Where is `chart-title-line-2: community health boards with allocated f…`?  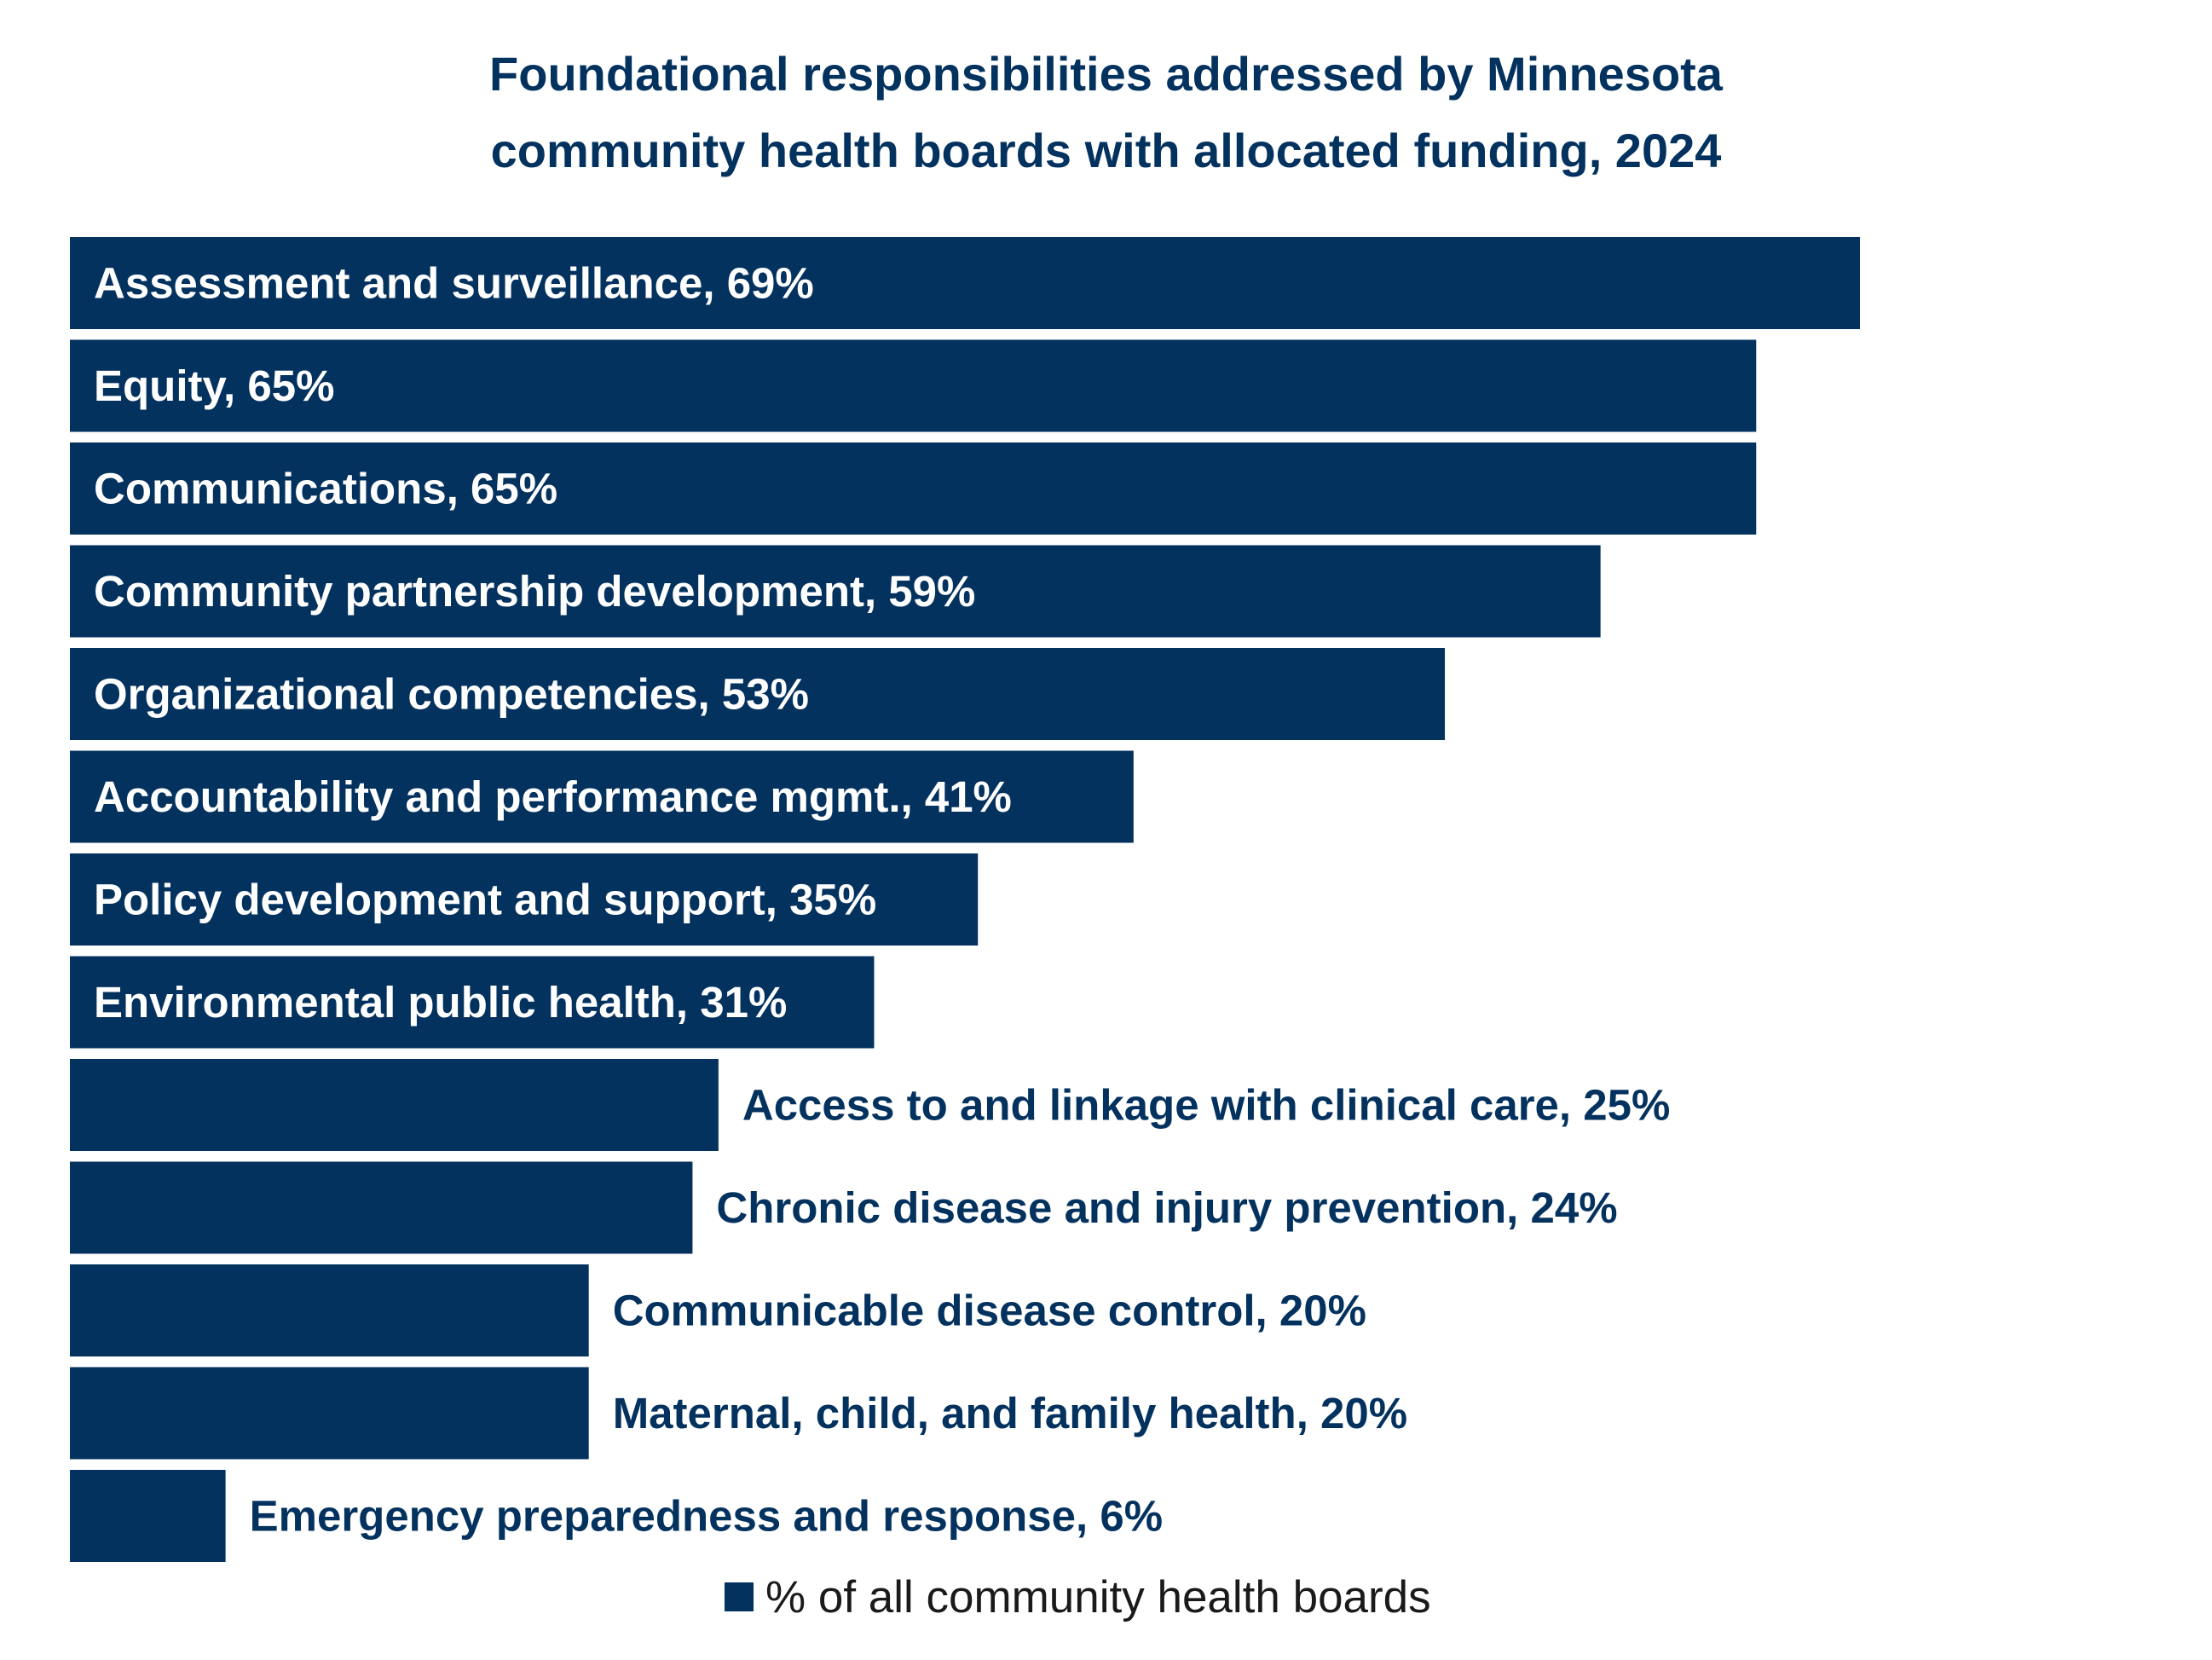
chart-title-line-2: community health boards with allocated f… is located at coordinates (1106, 151).